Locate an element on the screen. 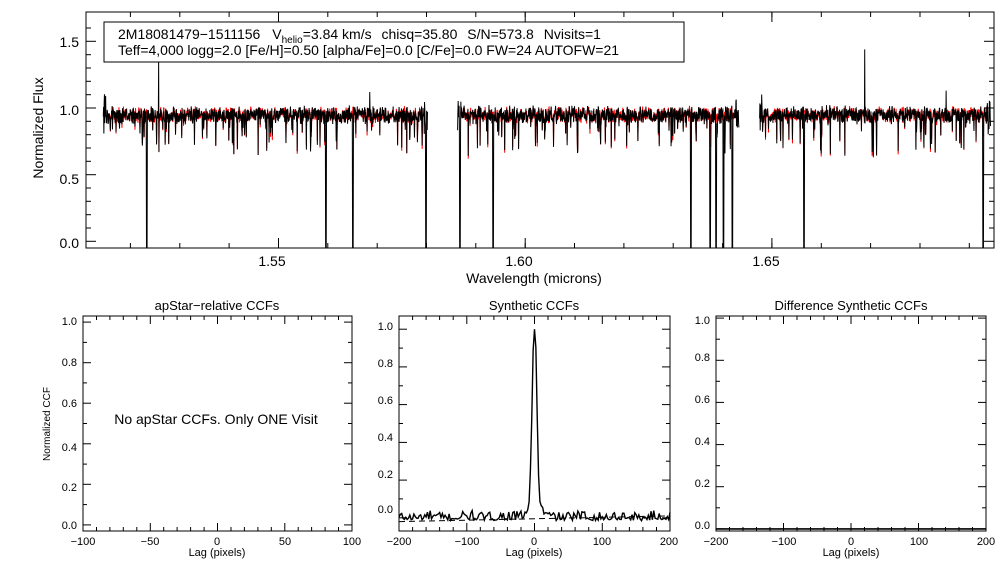 The width and height of the screenshot is (1008, 576). apstar-ccf-ticks is located at coordinates (217, 423).